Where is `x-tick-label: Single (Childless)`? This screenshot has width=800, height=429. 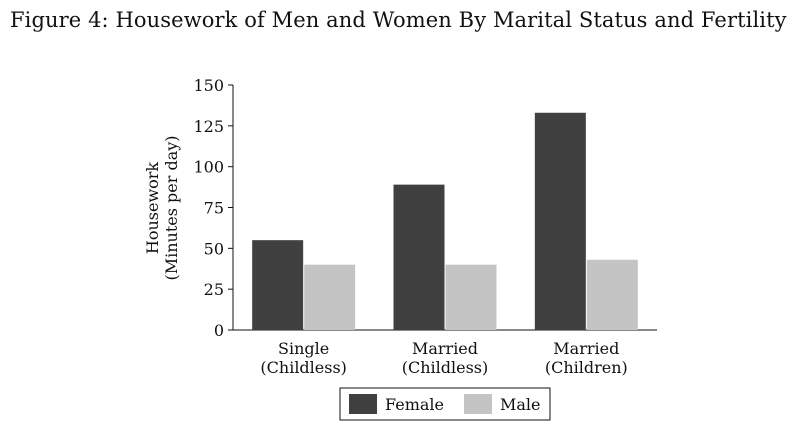
x-tick-label: Single (Childless) is located at coordinates (303, 358).